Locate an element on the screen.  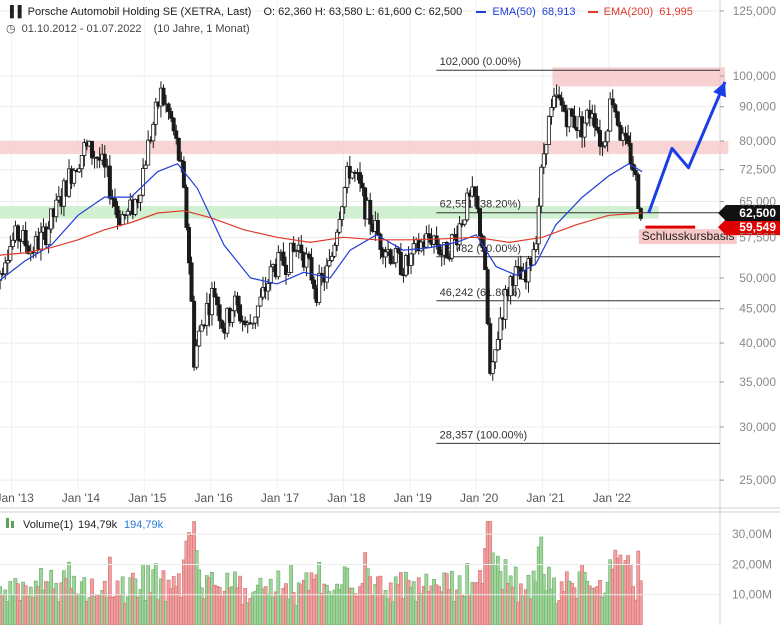
fib-level-label: 102,000 (0.00%) is located at coordinates (480, 62).